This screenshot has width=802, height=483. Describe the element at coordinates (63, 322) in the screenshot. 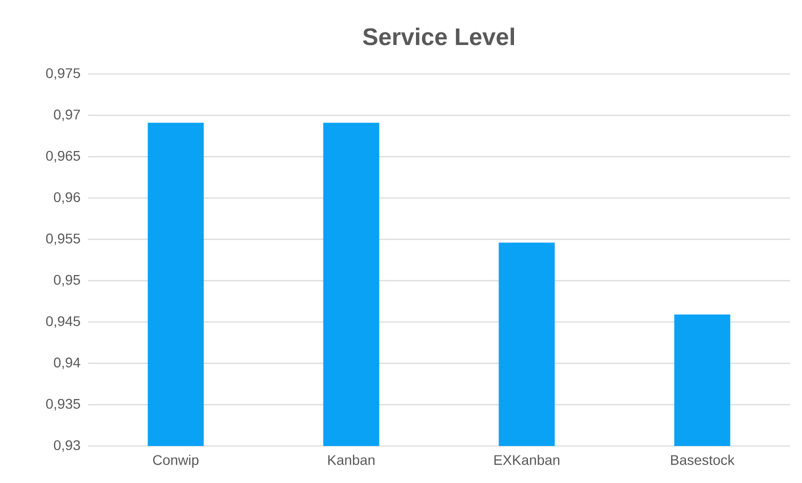

I see `y-tick-label: 0,945` at that location.